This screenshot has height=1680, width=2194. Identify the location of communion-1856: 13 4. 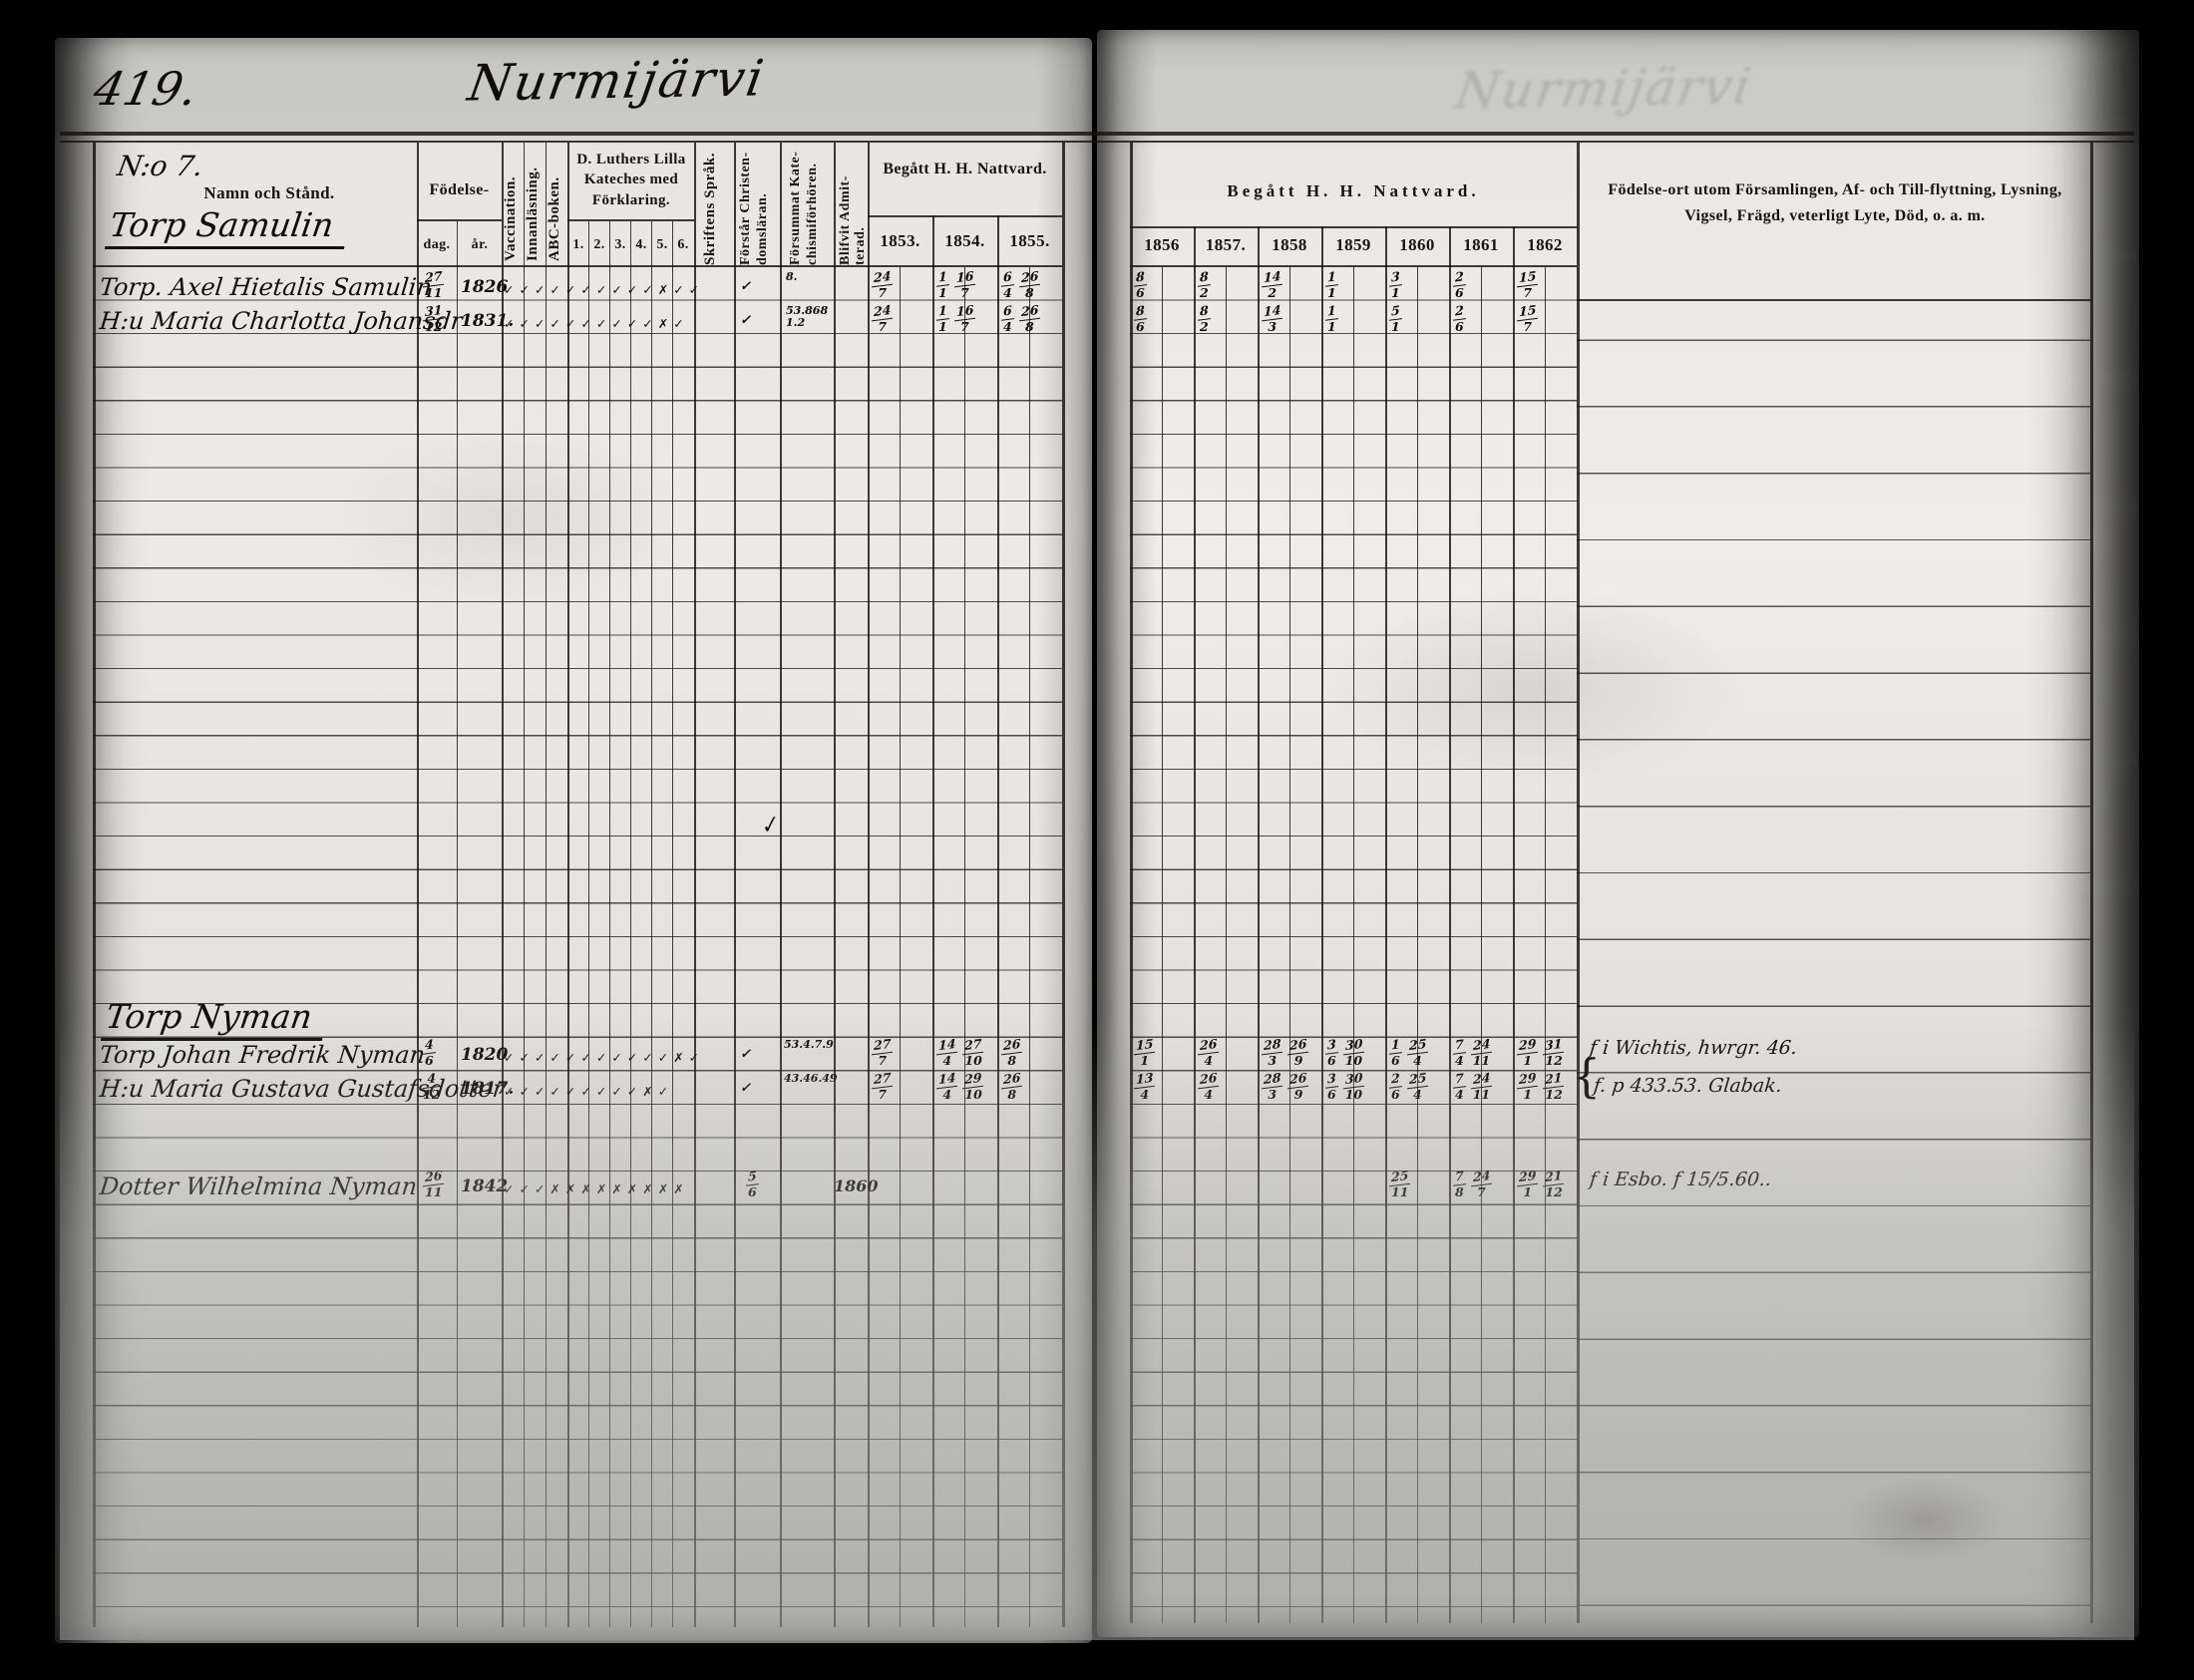
(1145, 1085).